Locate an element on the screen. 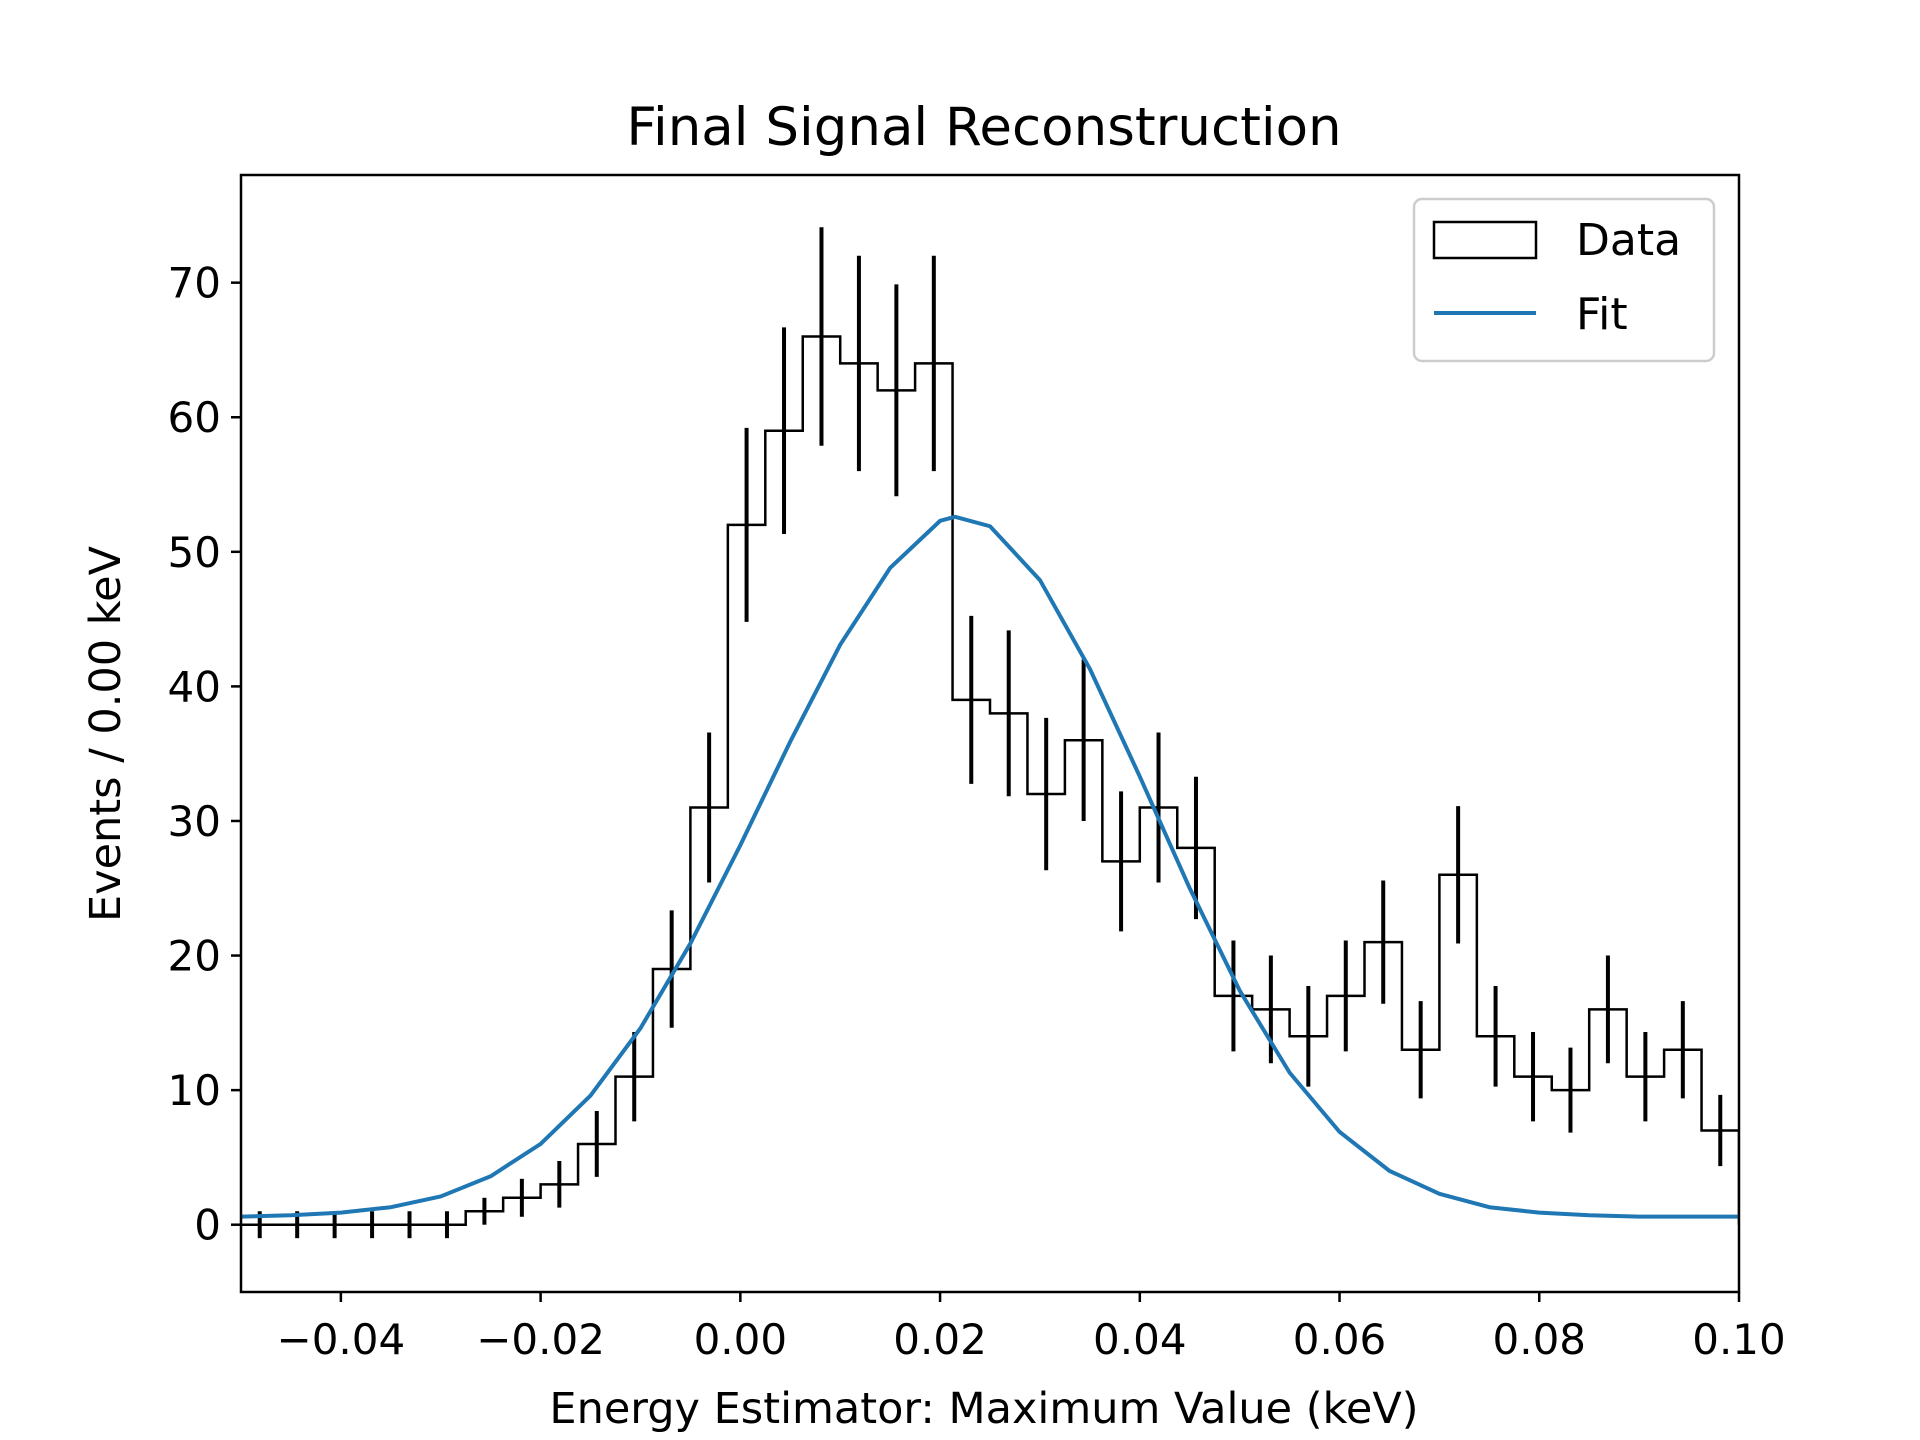  legend-frame is located at coordinates (1564, 280).